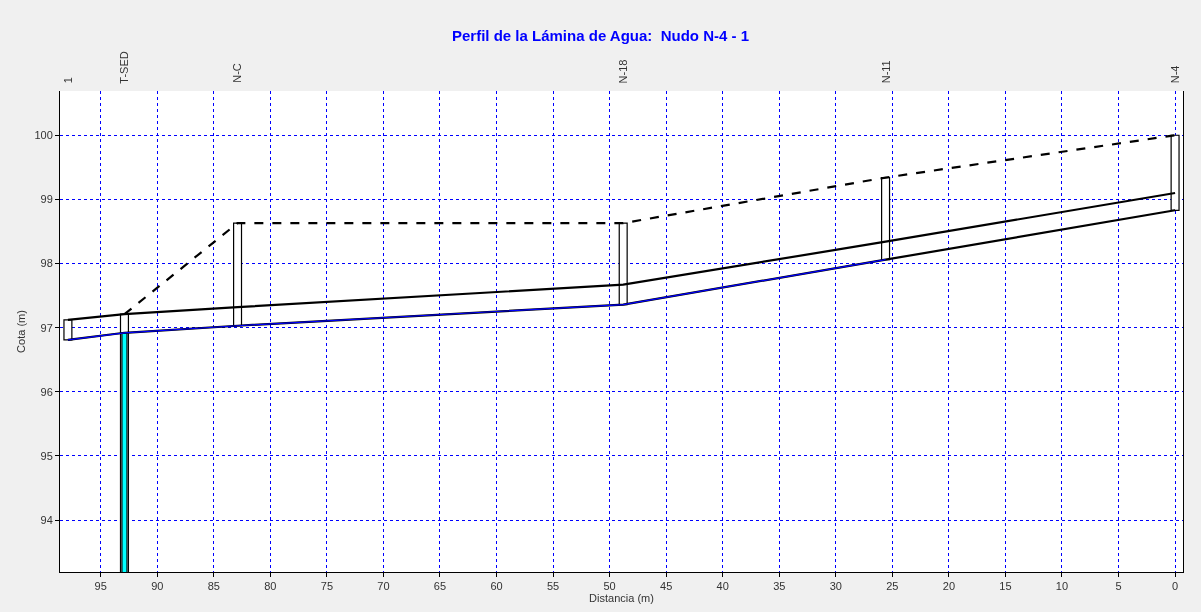 The width and height of the screenshot is (1201, 612). Describe the element at coordinates (722, 586) in the screenshot. I see `x-tick-label: 40` at that location.